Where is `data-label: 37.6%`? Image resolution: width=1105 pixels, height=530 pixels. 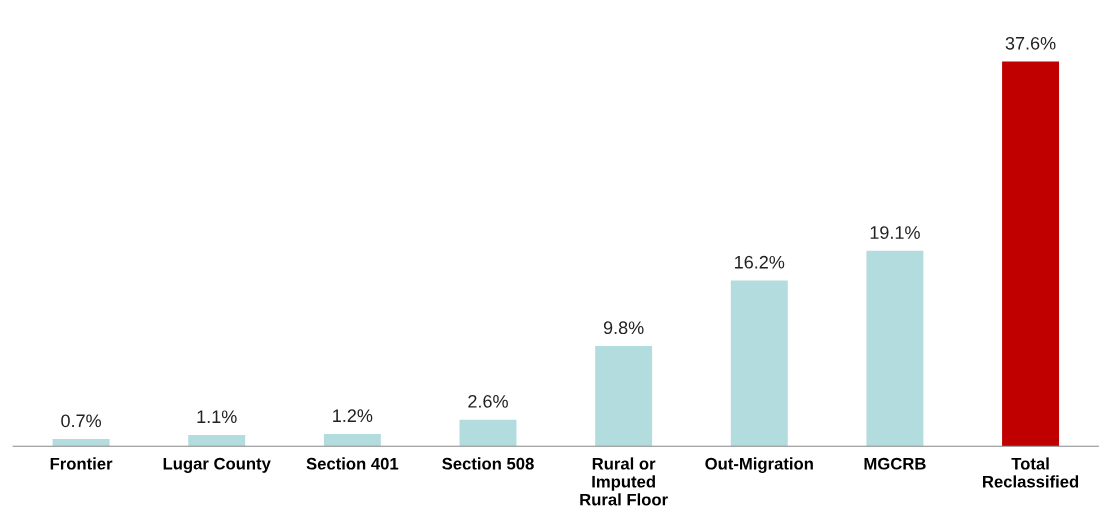 data-label: 37.6% is located at coordinates (1030, 43).